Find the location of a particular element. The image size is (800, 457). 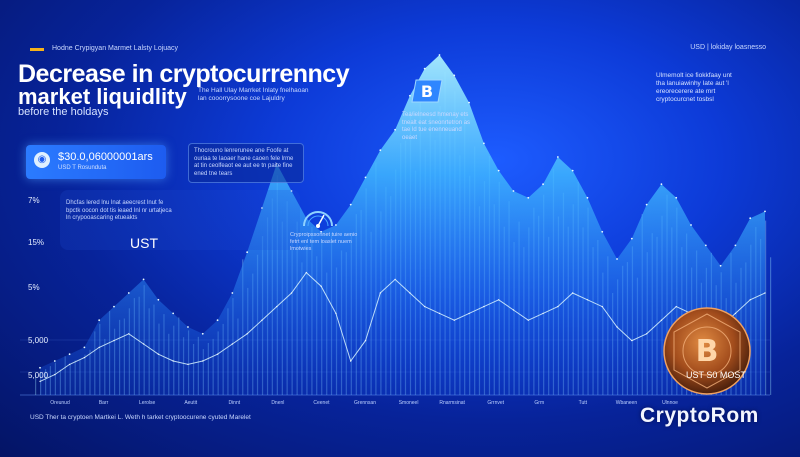

x-tick-label: Dnenl is located at coordinates (277, 403).